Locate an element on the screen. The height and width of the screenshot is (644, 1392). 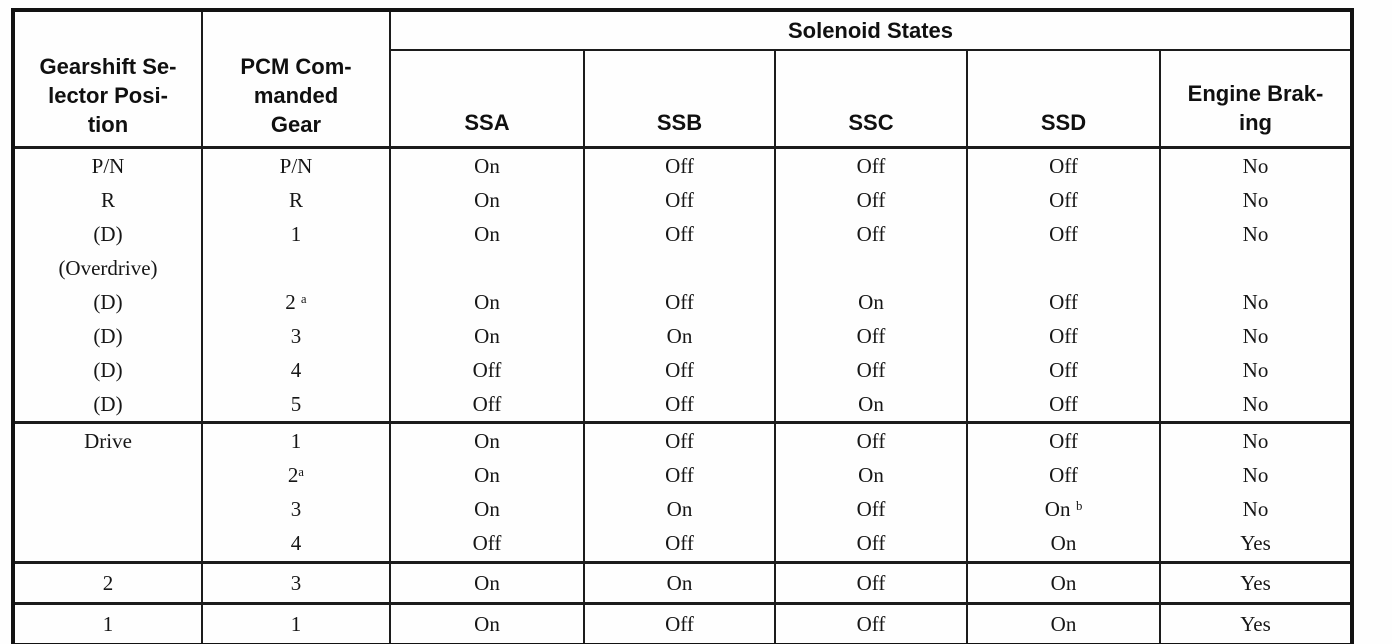
cell-selector-position: 1 is located at coordinates (107, 622).